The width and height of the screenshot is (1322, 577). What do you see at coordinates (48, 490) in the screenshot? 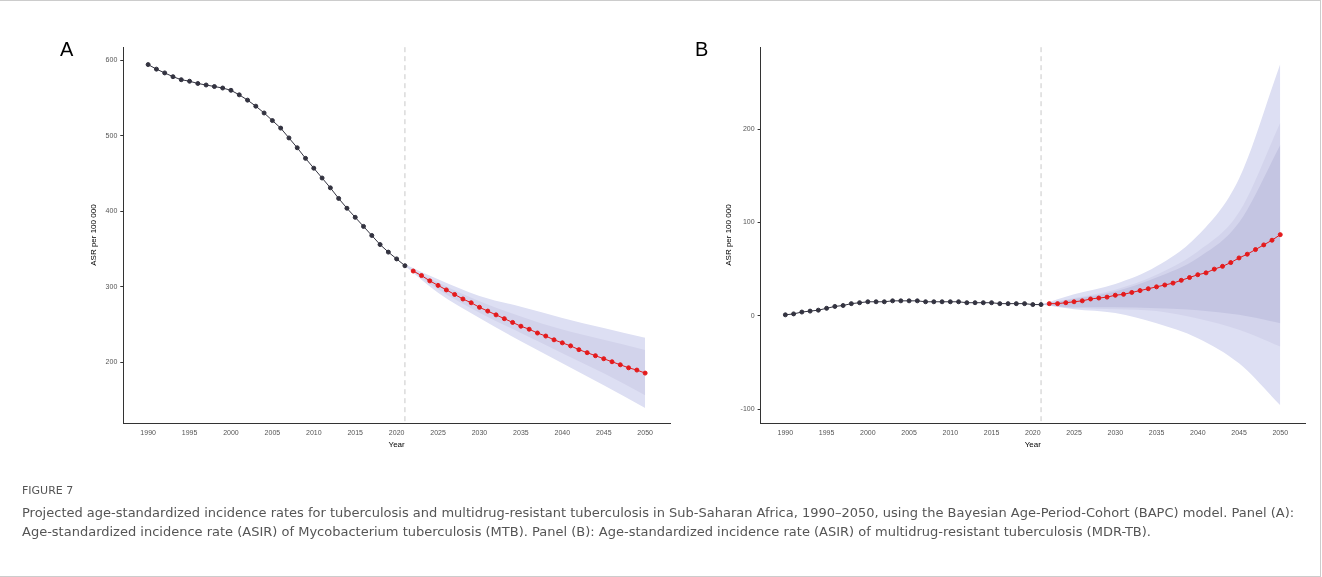
I see `text: FIGURE 7` at bounding box center [48, 490].